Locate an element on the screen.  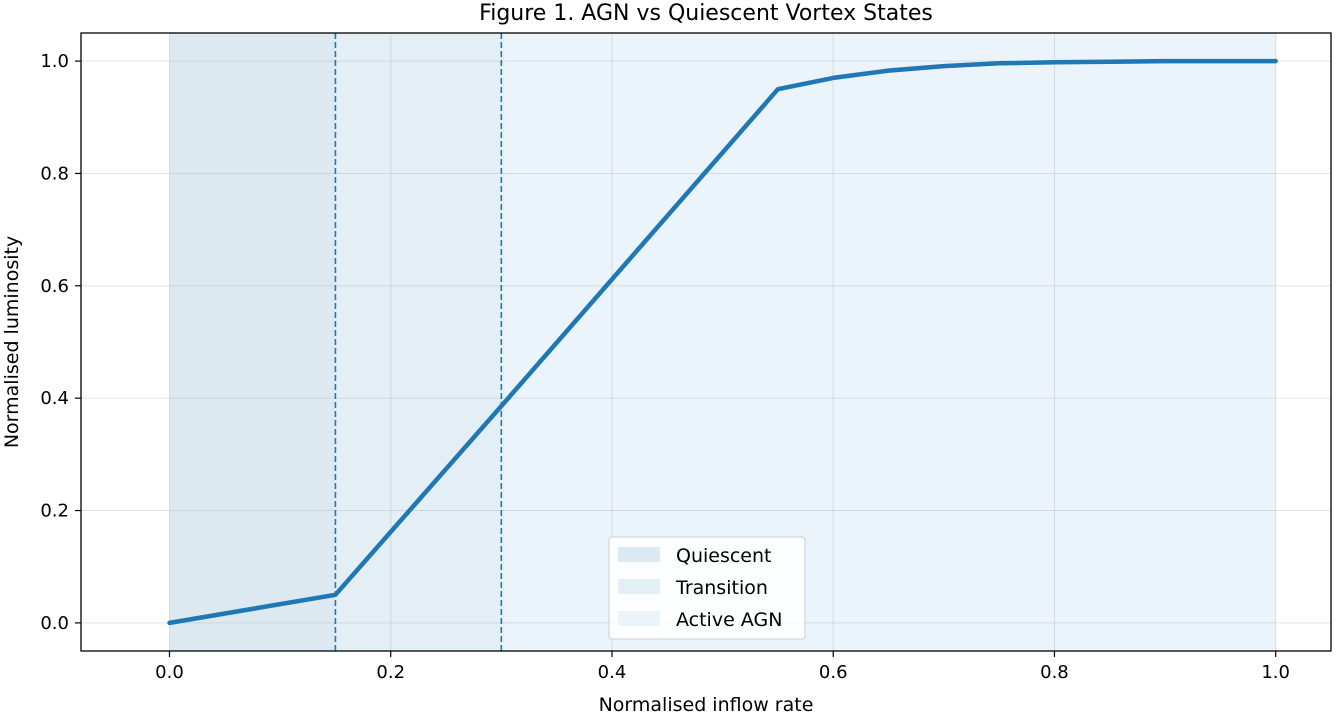
region-transition is located at coordinates (418, 342).